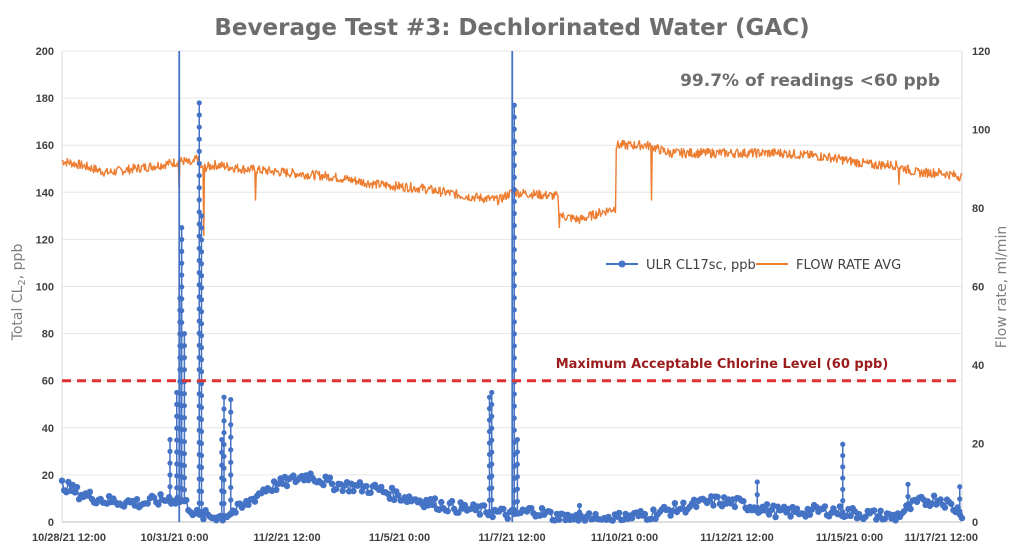 The image size is (1024, 558). I want to click on y-left-tick-label: 160, so click(45, 146).